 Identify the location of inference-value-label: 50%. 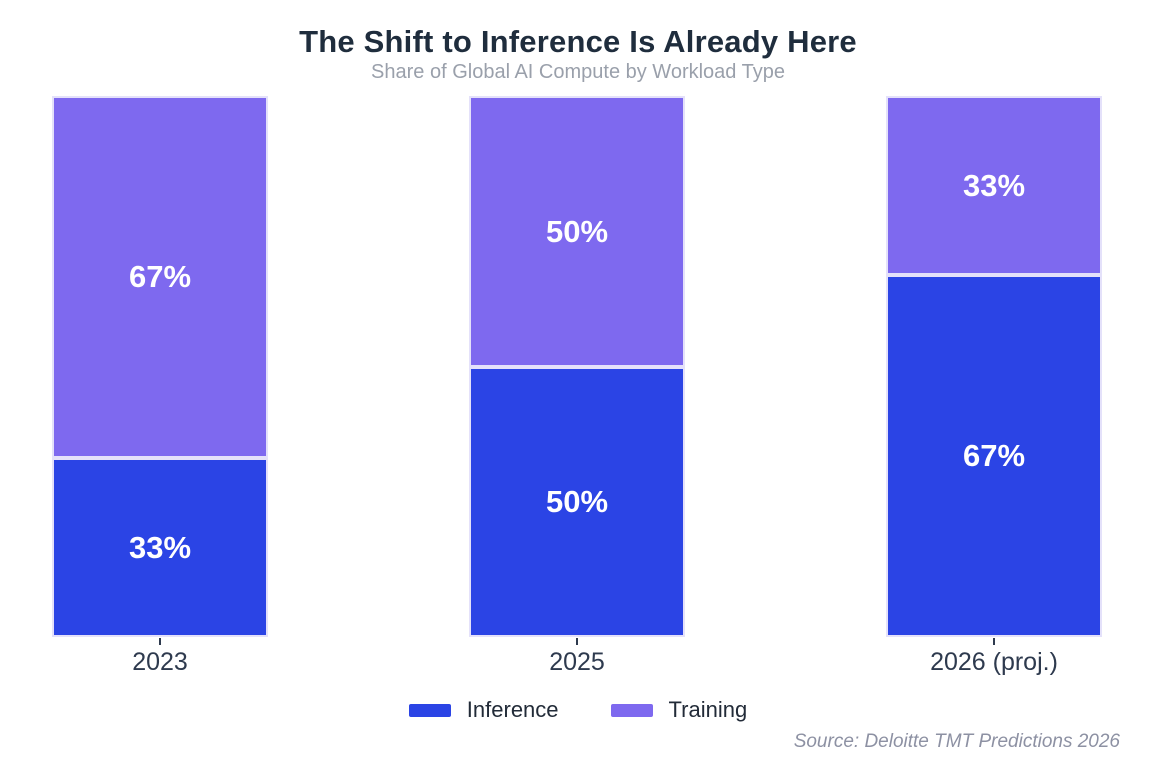
(577, 501).